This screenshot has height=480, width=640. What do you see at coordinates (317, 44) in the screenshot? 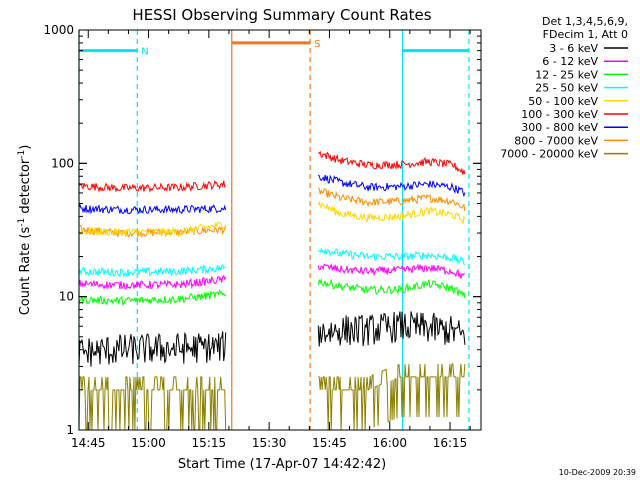
I see `interval-label-text: S` at bounding box center [317, 44].